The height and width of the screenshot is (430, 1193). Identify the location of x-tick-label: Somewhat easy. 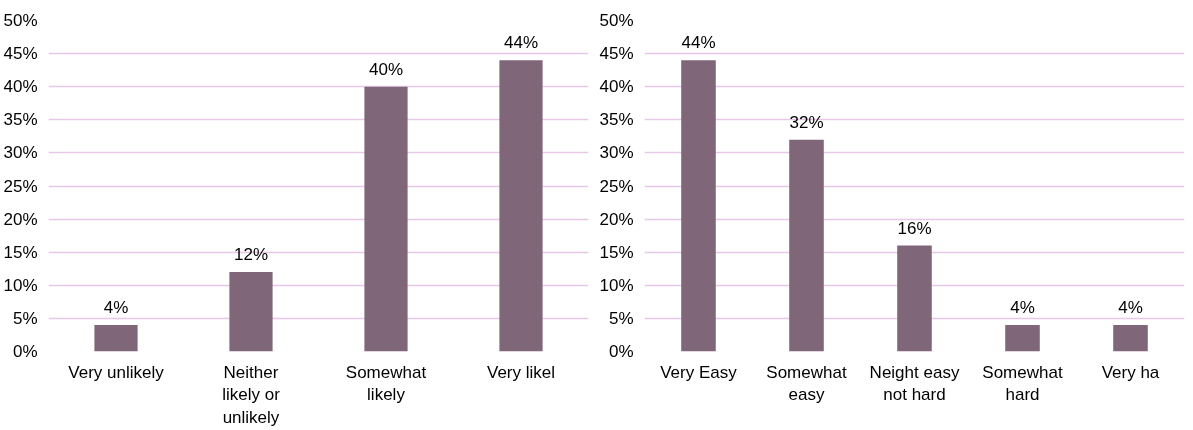
(806, 383).